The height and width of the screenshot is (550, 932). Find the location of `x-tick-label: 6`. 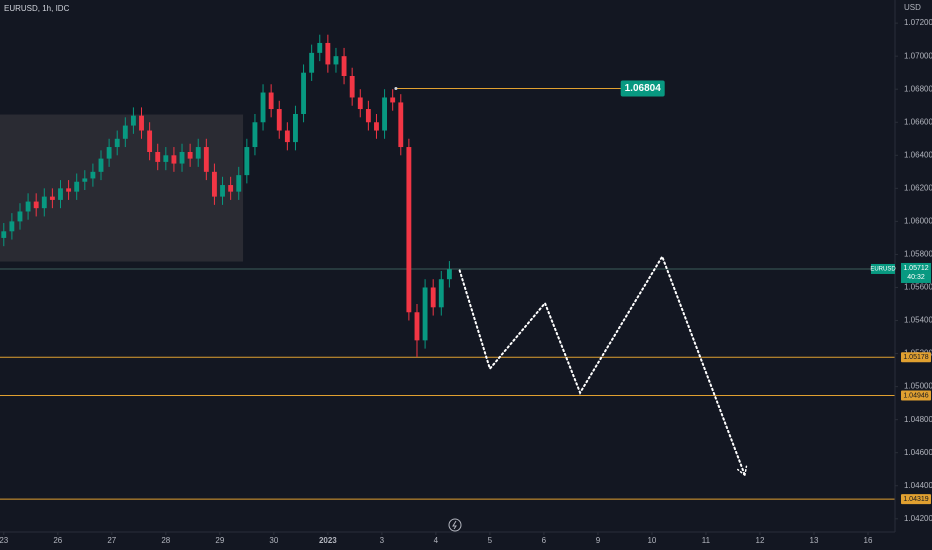

x-tick-label: 6 is located at coordinates (544, 540).